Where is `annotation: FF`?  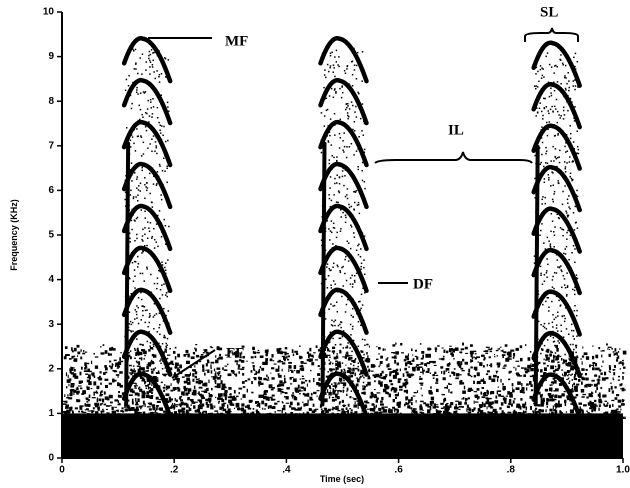
annotation: FF is located at coordinates (235, 353).